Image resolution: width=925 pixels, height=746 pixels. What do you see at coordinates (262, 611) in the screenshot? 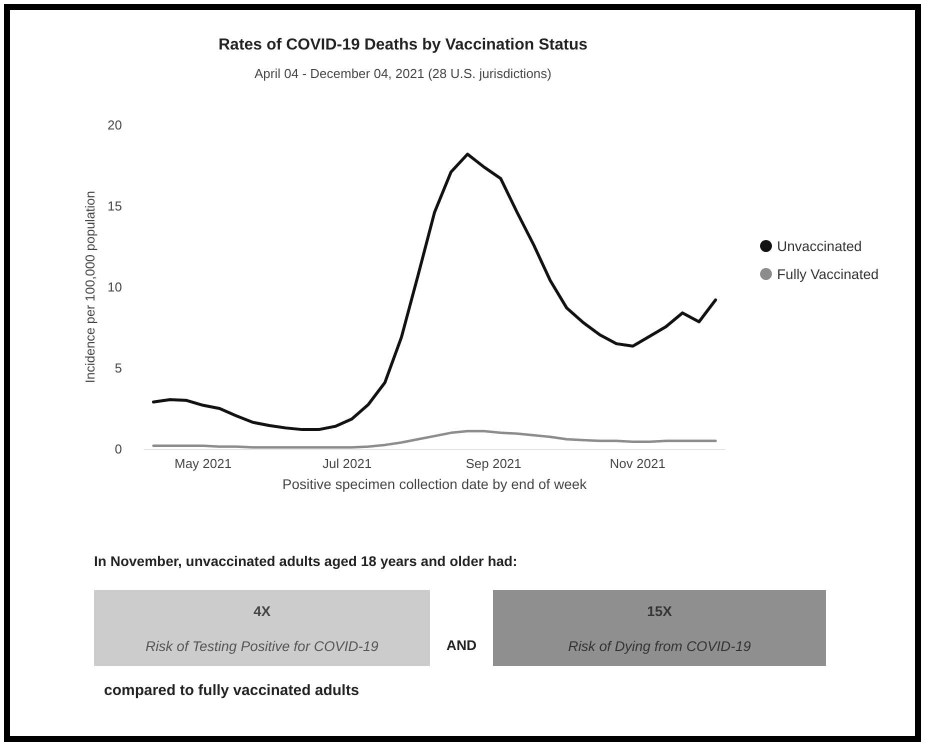
I see `text: 4X` at bounding box center [262, 611].